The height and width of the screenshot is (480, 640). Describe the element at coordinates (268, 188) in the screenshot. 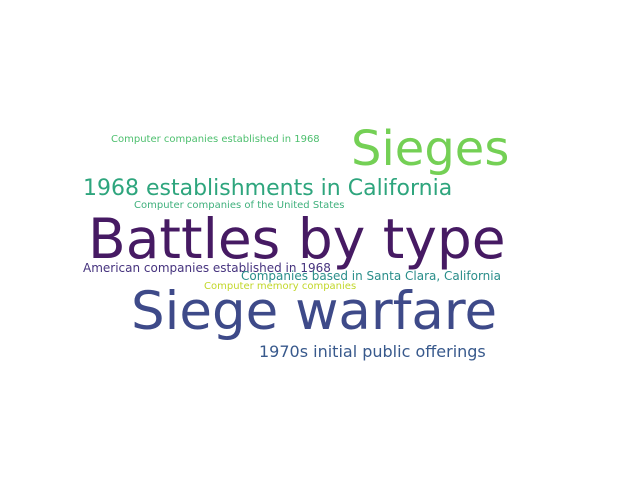

I see `word-1968-establishments-california: 1968 establishments in California` at that location.